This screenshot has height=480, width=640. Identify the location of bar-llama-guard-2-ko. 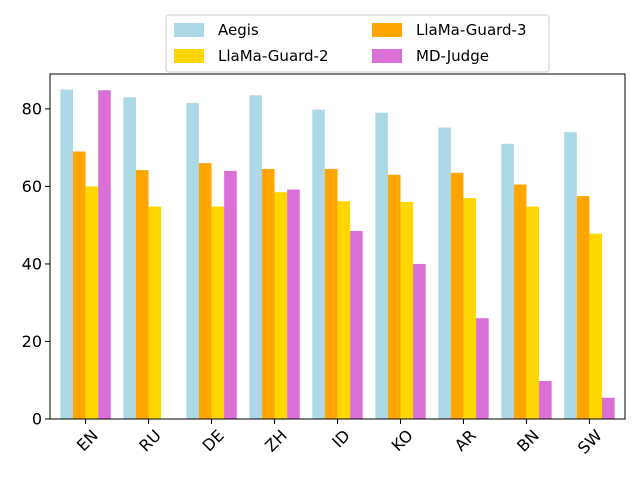
(407, 310).